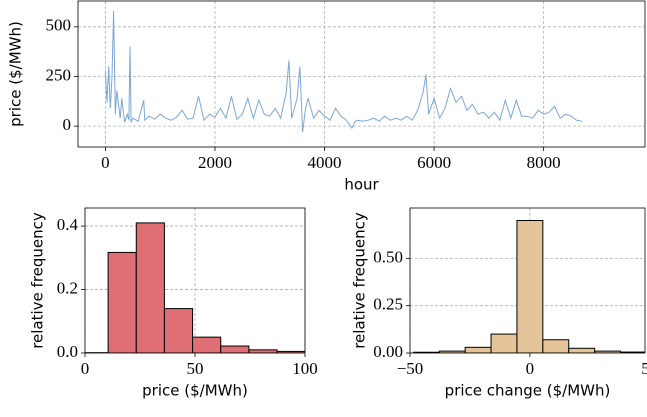  What do you see at coordinates (325, 162) in the screenshot?
I see `x-tick-label: 4000` at bounding box center [325, 162].